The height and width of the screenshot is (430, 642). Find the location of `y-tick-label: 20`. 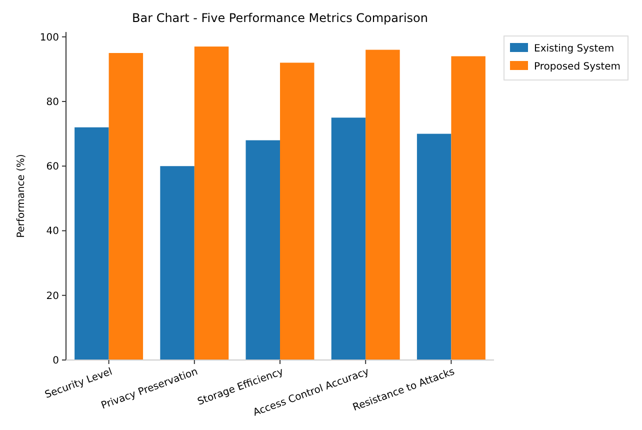

y-tick-label: 20 is located at coordinates (52, 296).